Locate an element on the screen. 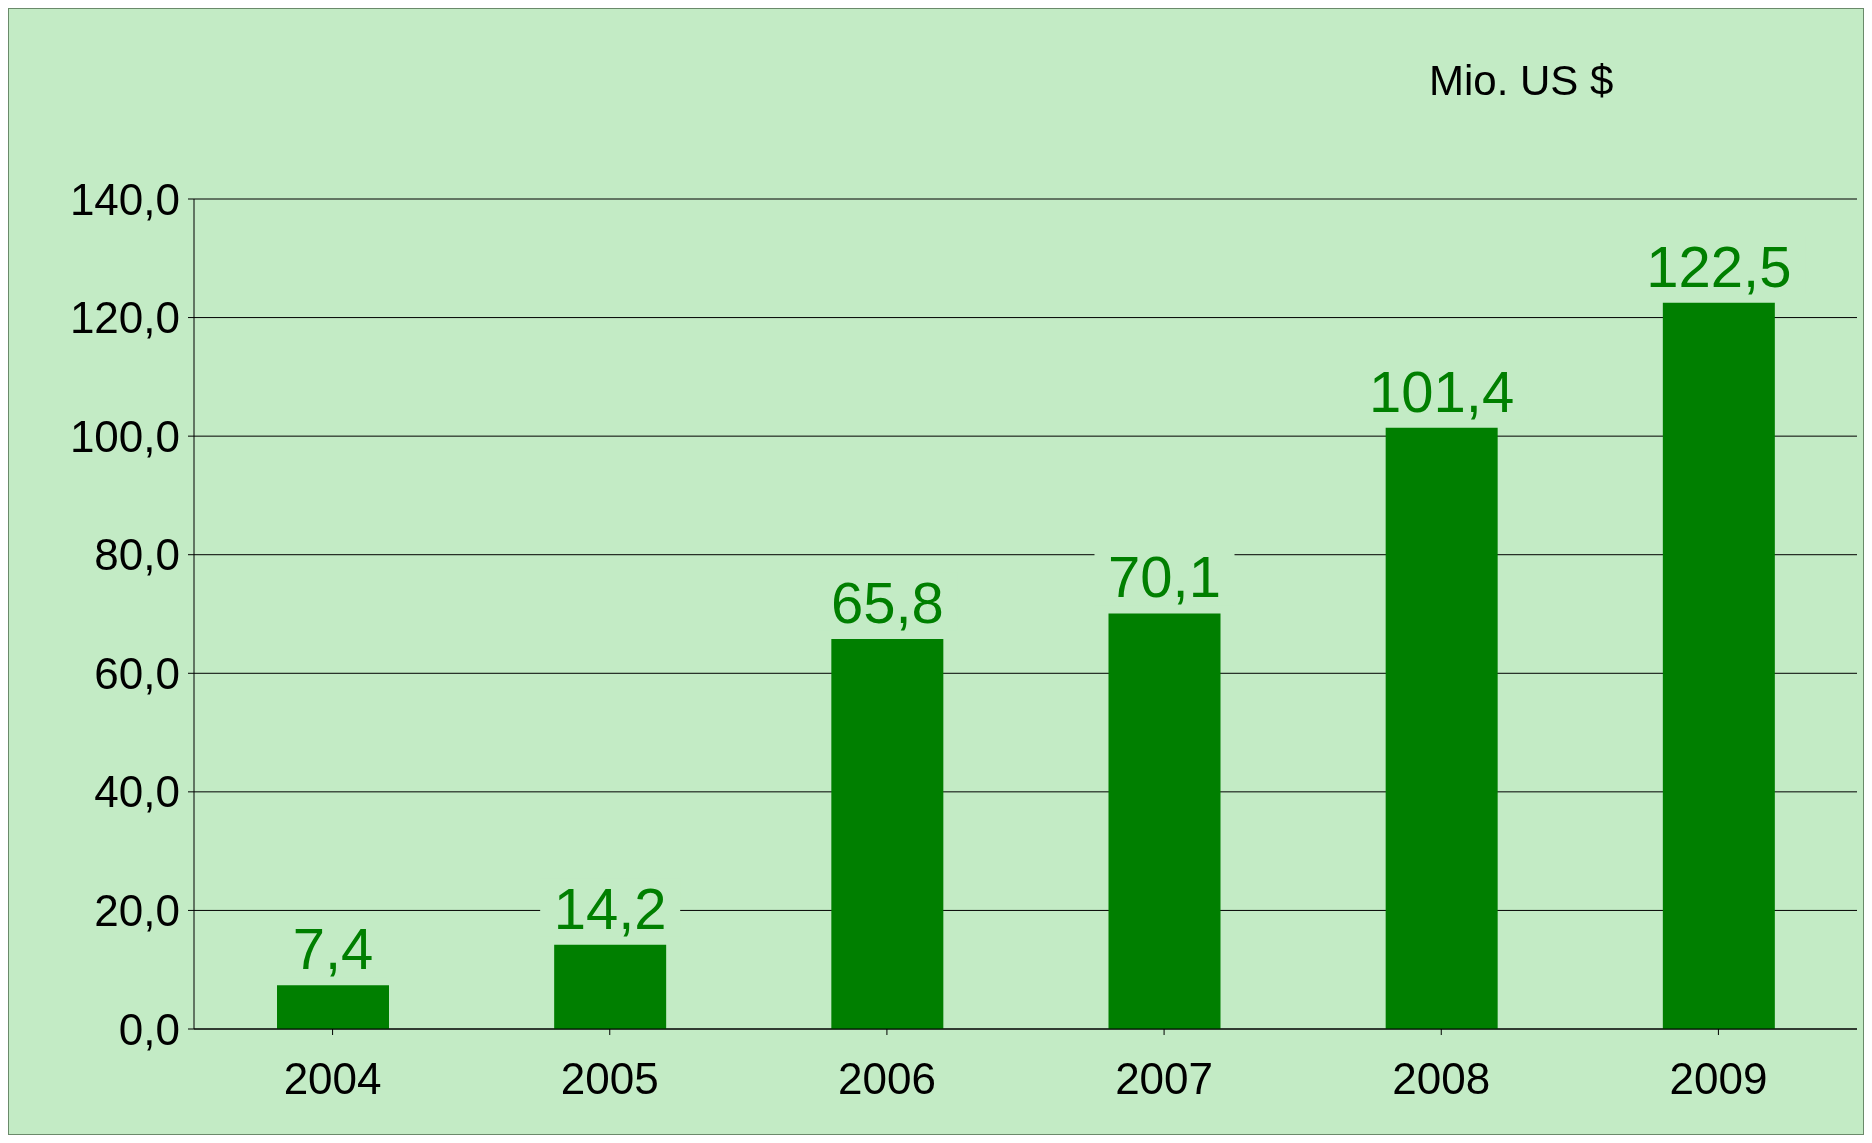  y-tick-label: 140,0 is located at coordinates (124, 199).